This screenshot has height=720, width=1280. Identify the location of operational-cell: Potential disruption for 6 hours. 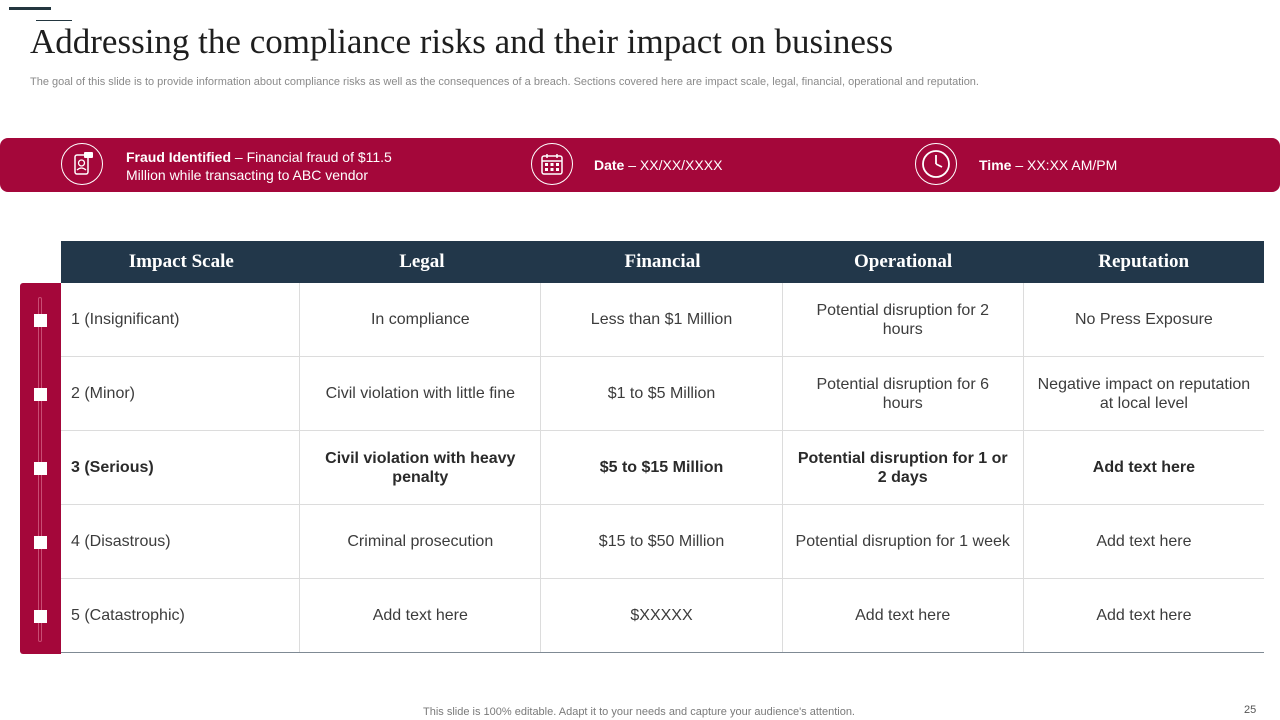
(903, 393).